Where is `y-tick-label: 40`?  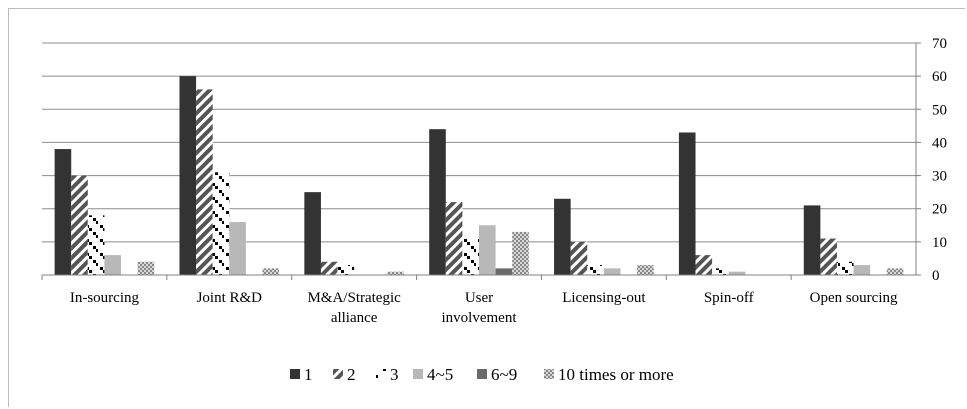
y-tick-label: 40 is located at coordinates (939, 143).